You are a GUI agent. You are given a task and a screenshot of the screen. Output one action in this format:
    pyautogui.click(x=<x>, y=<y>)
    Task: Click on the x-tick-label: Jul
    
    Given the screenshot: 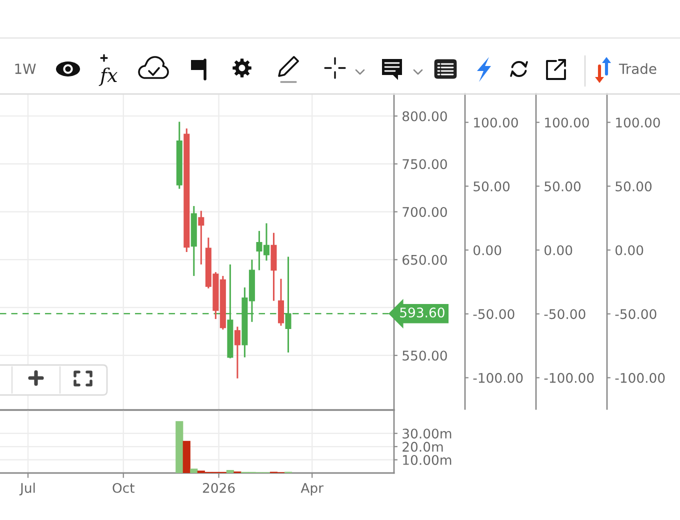 What is the action you would take?
    pyautogui.click(x=27, y=489)
    